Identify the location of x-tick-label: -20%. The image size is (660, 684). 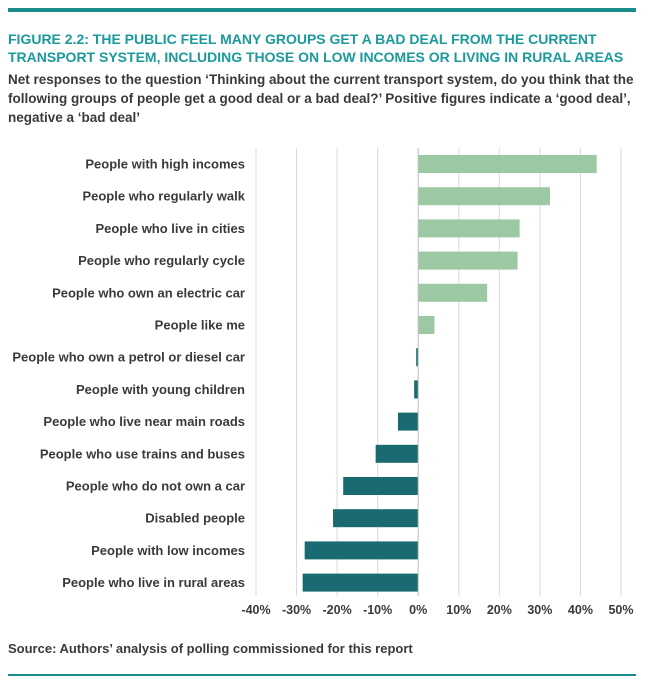
(337, 610).